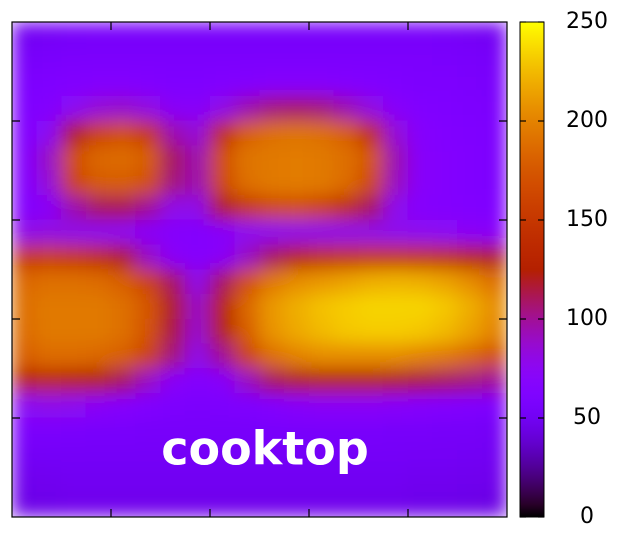 This screenshot has width=620, height=539. I want to click on colorbar-tick-label: 0, so click(587, 516).